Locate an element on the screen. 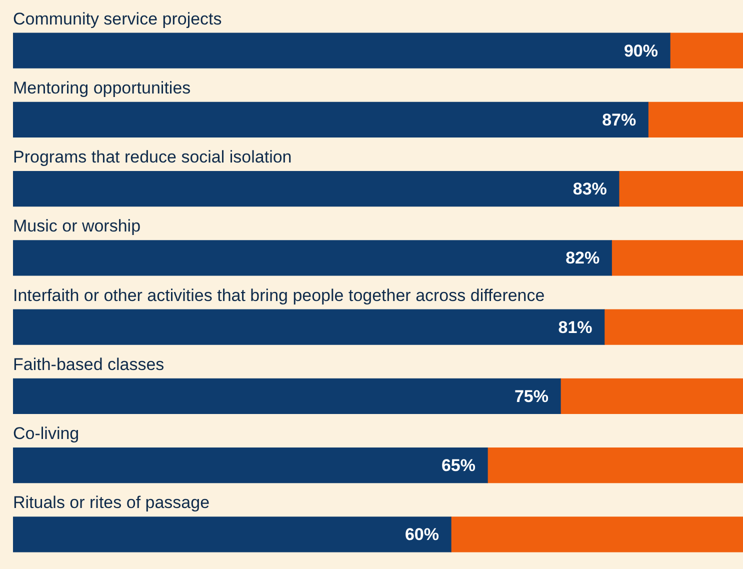 The width and height of the screenshot is (743, 569). y-tick-label: Rituals or rites of passage is located at coordinates (111, 502).